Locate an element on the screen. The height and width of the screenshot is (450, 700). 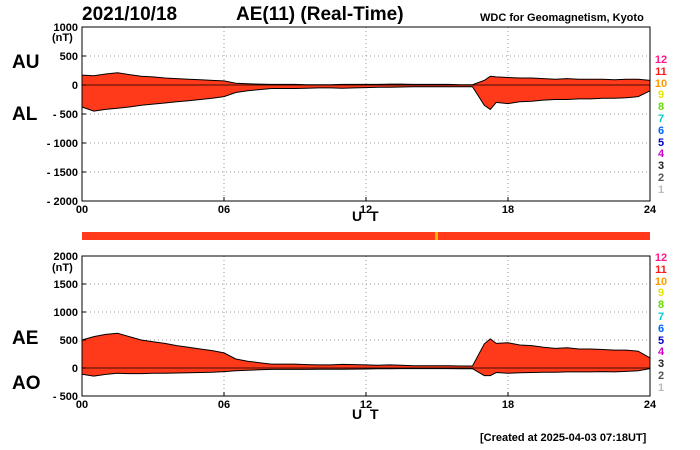
created-timestamp: [Created at 2025-04-03 07:18UT] is located at coordinates (563, 438).